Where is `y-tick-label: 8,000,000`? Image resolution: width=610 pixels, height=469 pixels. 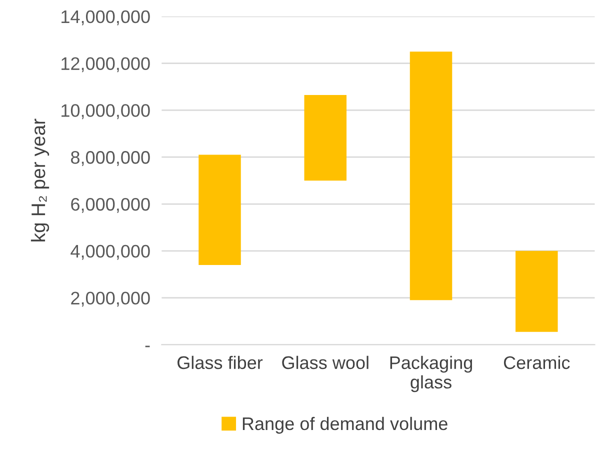 y-tick-label: 8,000,000 is located at coordinates (110, 158).